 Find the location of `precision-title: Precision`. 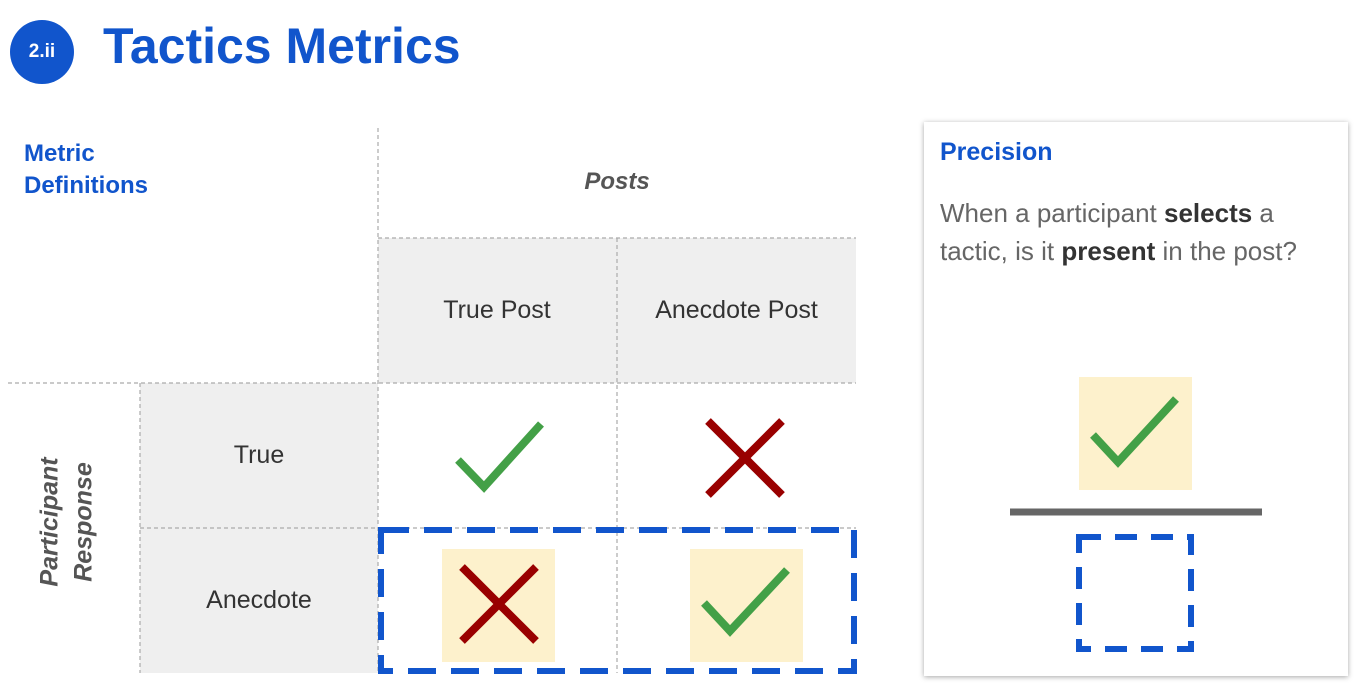

precision-title: Precision is located at coordinates (996, 152).